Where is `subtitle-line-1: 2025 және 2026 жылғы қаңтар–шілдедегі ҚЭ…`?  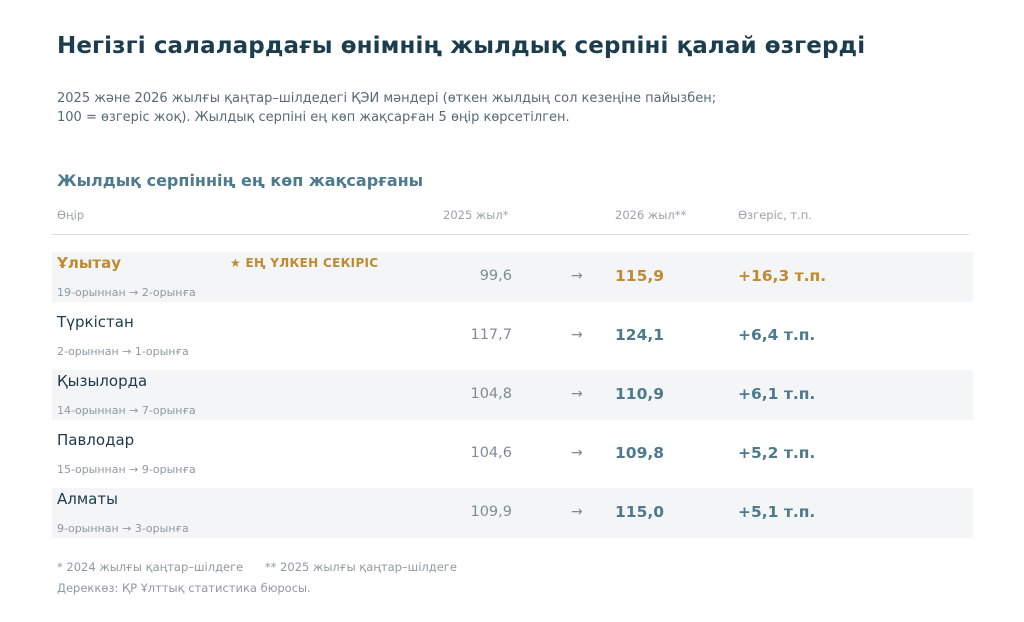
subtitle-line-1: 2025 және 2026 жылғы қаңтар–шілдедегі ҚЭ… is located at coordinates (387, 98).